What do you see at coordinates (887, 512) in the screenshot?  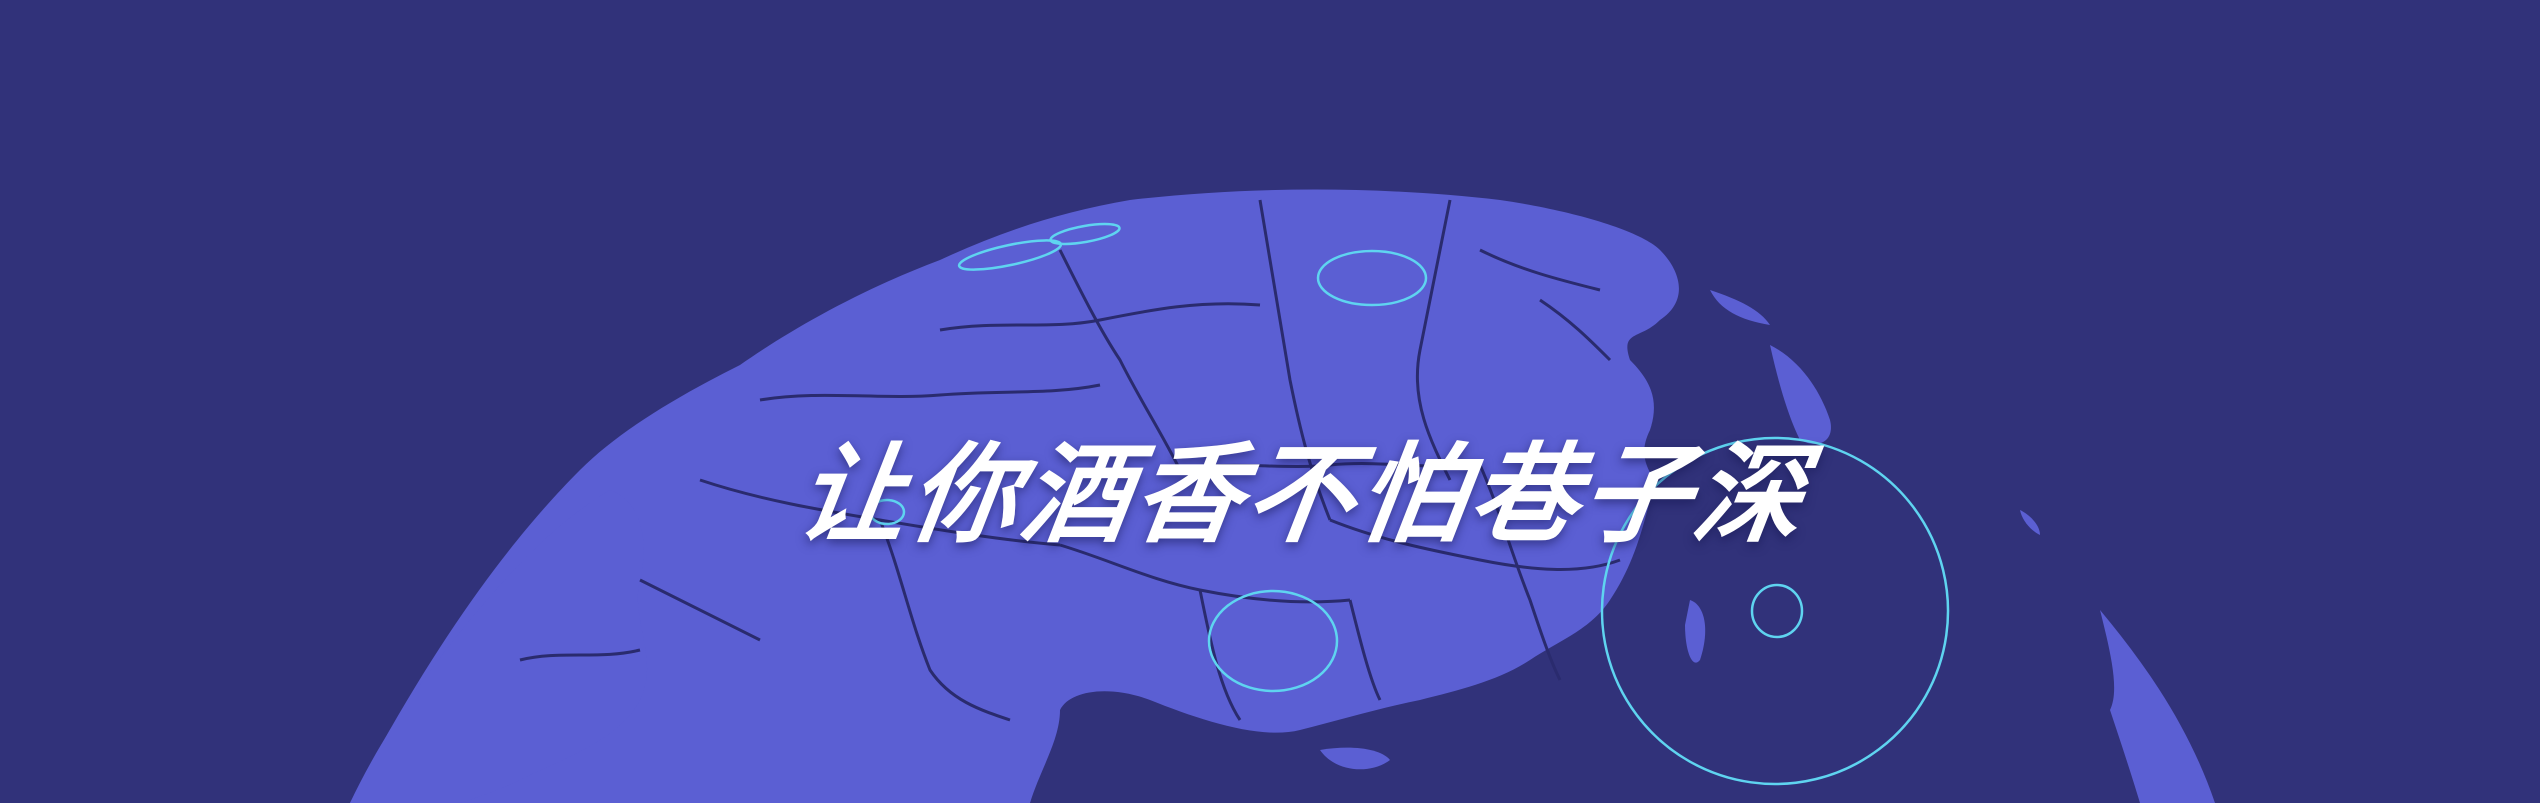 I see `ring-west-small` at bounding box center [887, 512].